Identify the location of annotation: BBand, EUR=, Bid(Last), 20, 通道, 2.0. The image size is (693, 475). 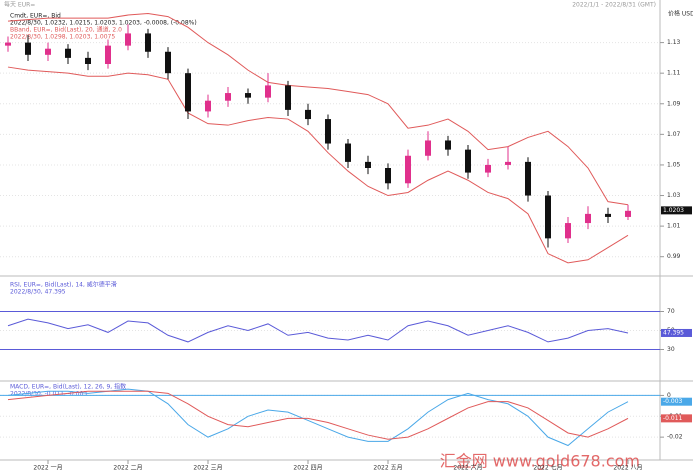
(66, 30).